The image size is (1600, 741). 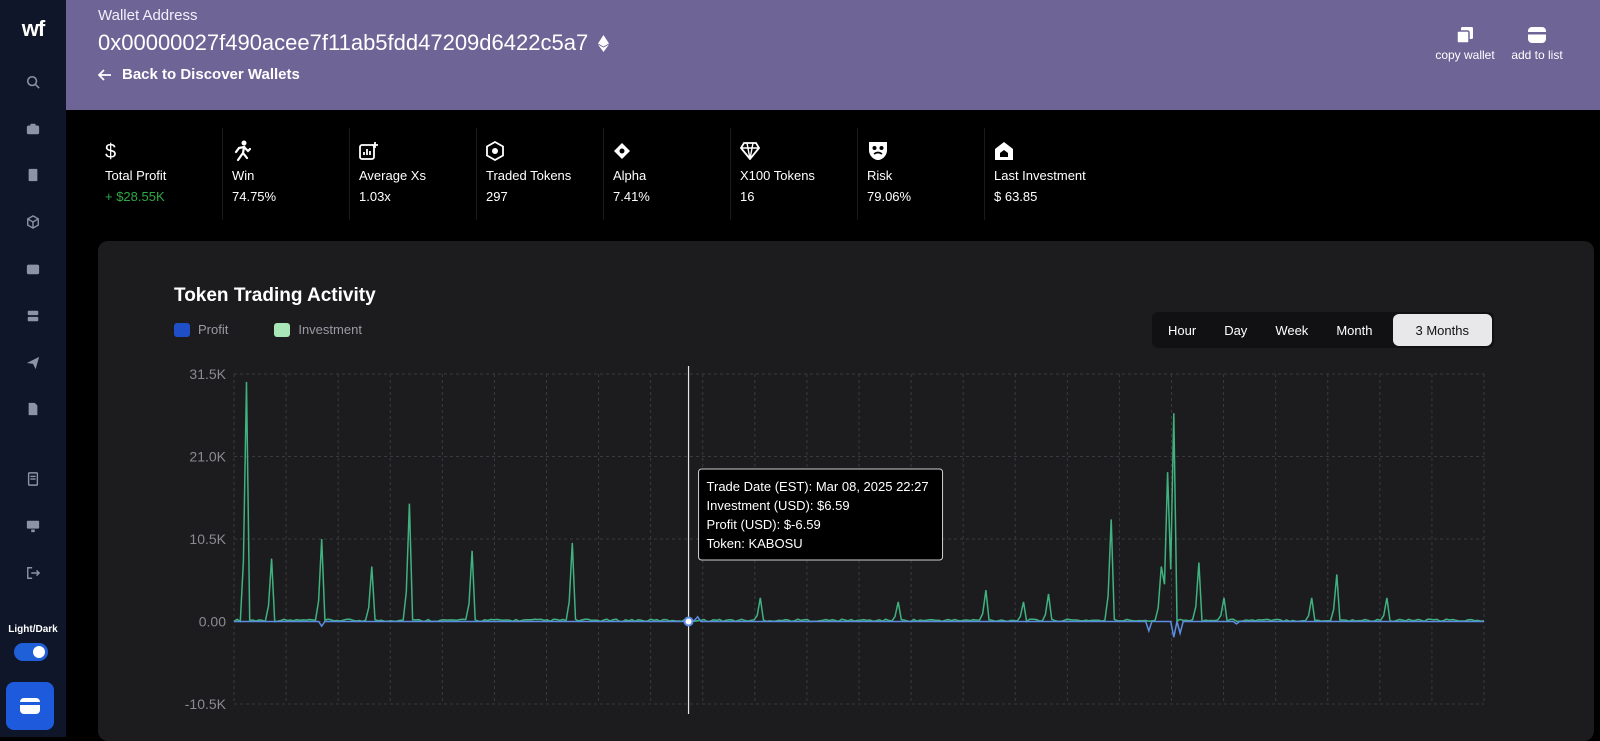 I want to click on cube-icon, so click(x=33, y=222).